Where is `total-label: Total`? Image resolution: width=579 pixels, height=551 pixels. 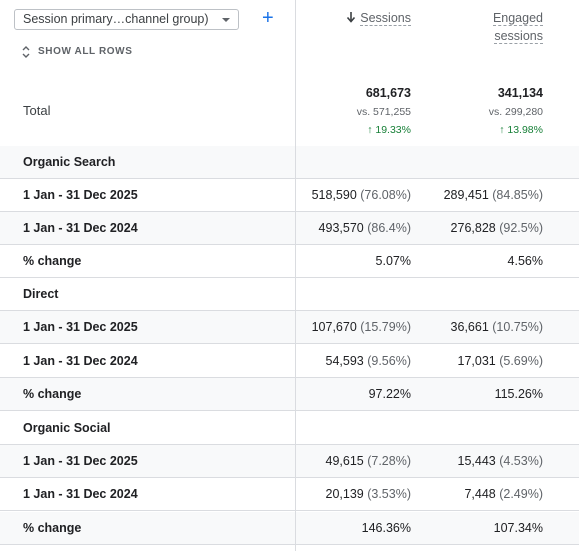
total-label: Total is located at coordinates (37, 110).